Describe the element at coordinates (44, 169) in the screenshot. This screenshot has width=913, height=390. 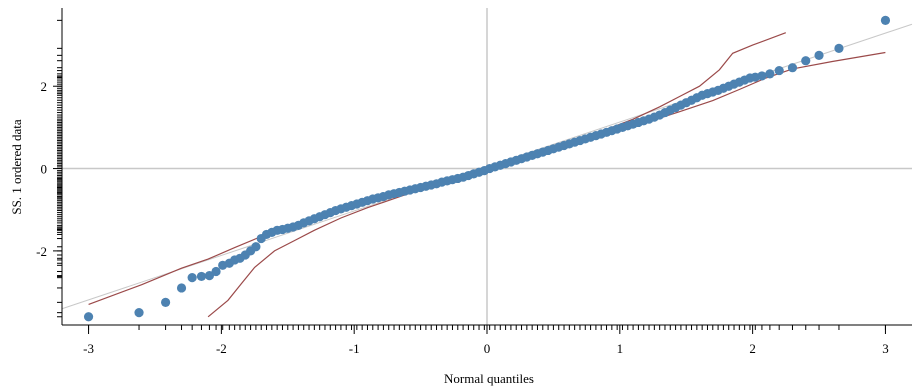
I see `y-tick-label: 0` at that location.